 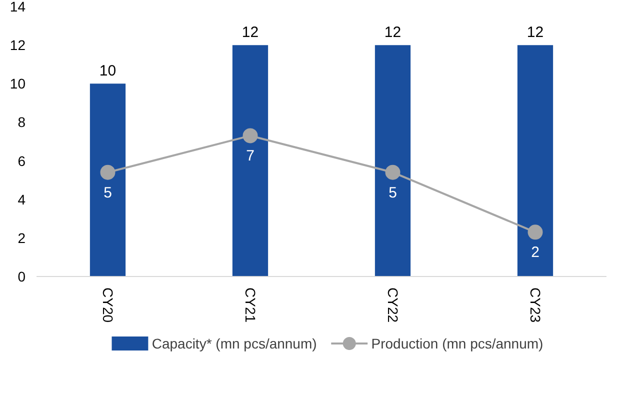 I want to click on y-tick-label: 0, so click(x=22, y=276).